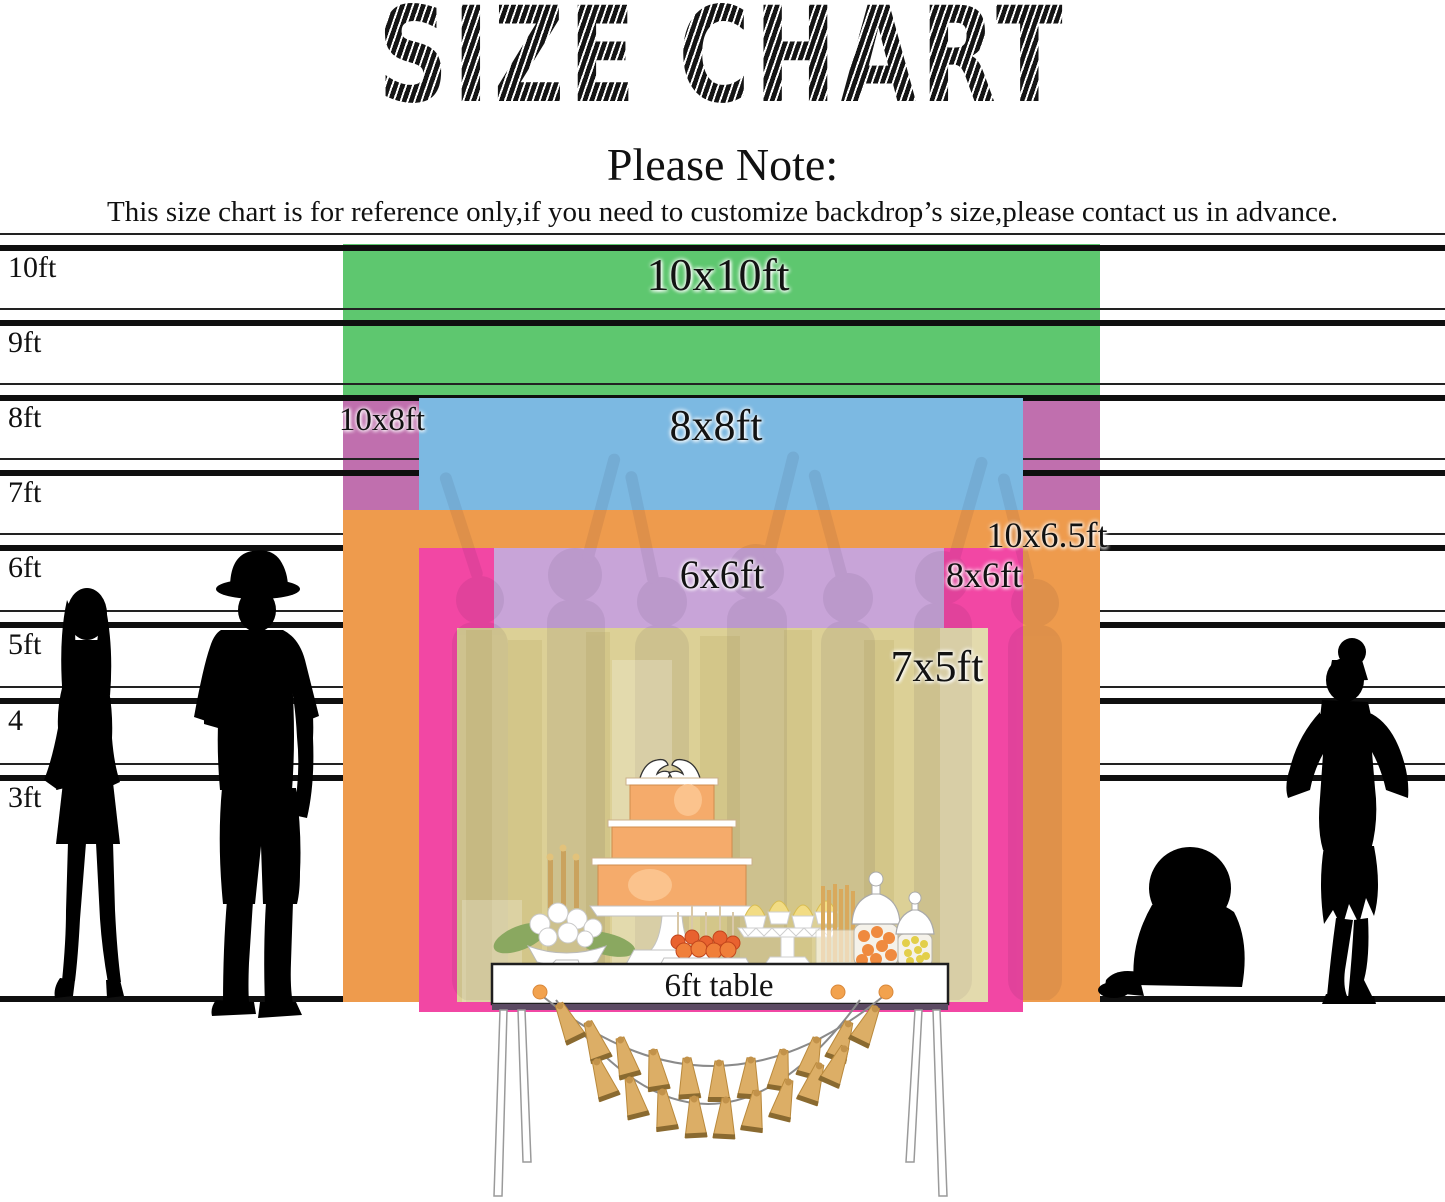 This screenshot has width=1445, height=1202. I want to click on ruler-label-9ft: 9ft, so click(25, 342).